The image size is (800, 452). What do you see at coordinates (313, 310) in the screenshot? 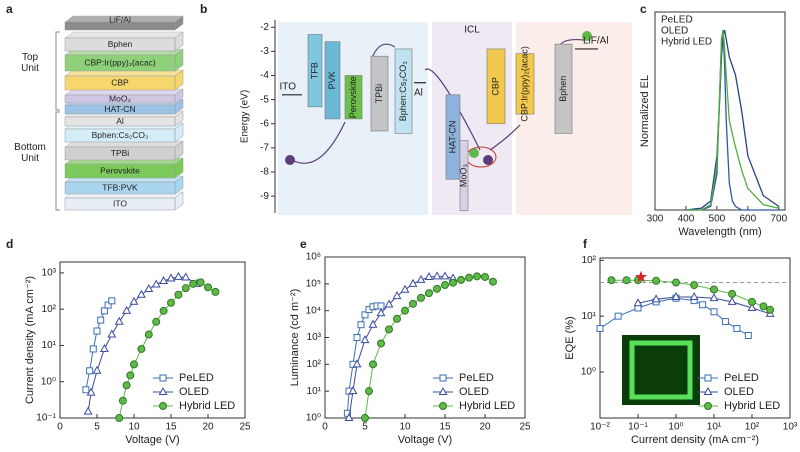
I see `y-tick-label: 10⁴` at bounding box center [313, 310].